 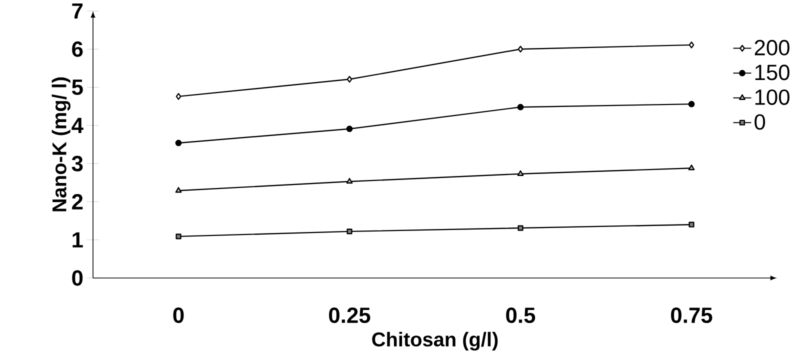 What do you see at coordinates (77, 11) in the screenshot?
I see `y-tick-label: 7` at bounding box center [77, 11].